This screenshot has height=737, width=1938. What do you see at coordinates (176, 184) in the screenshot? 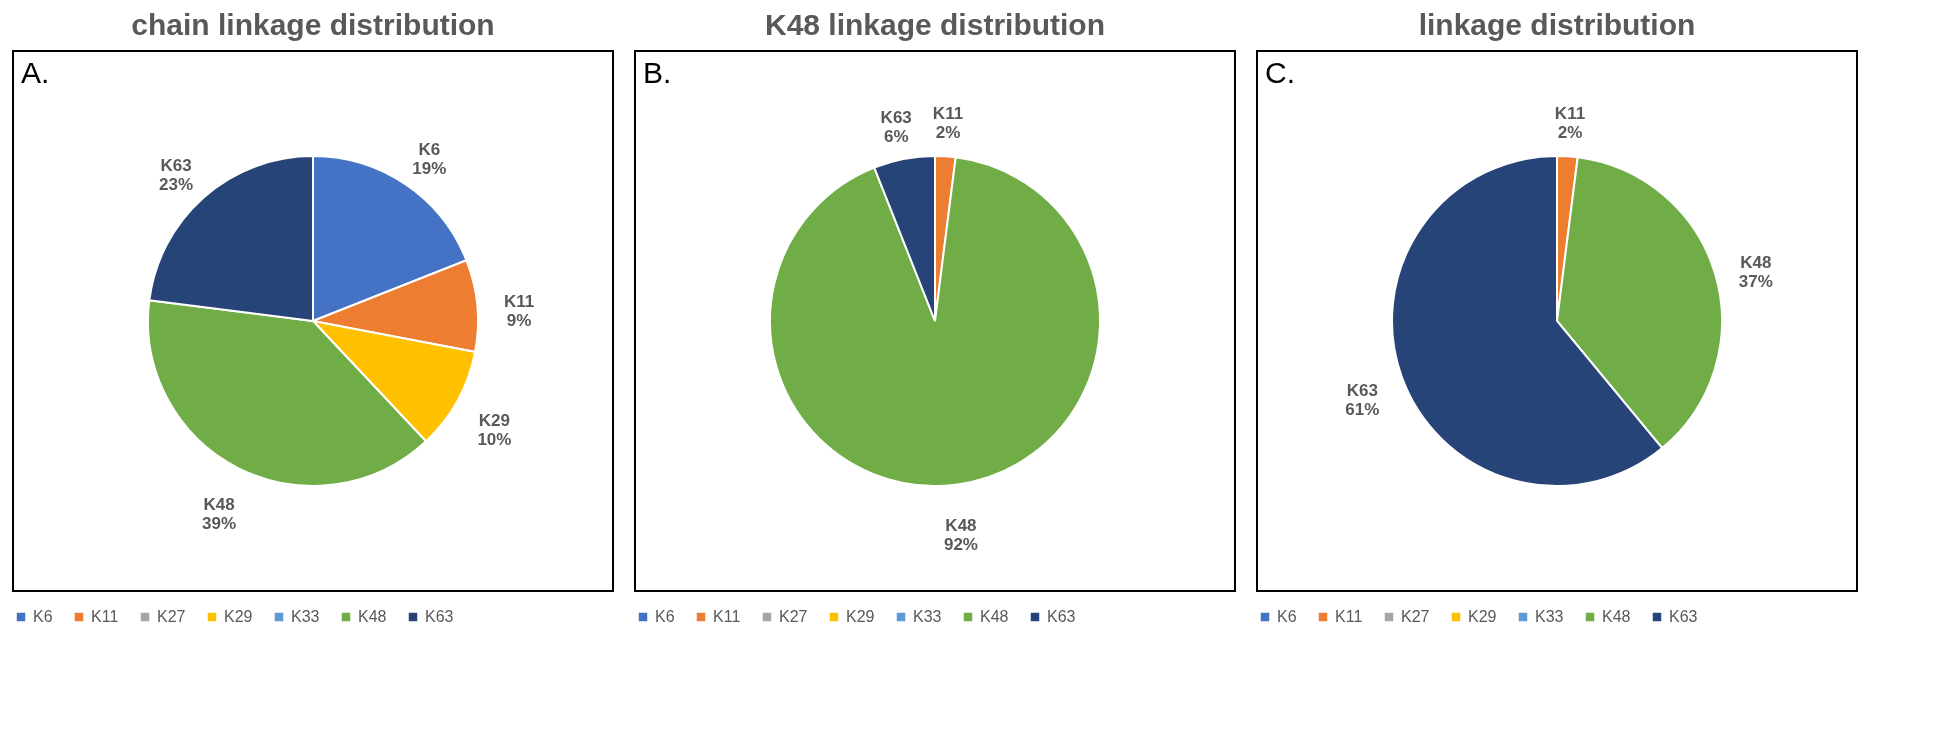
I see `data-label: 23%` at bounding box center [176, 184].